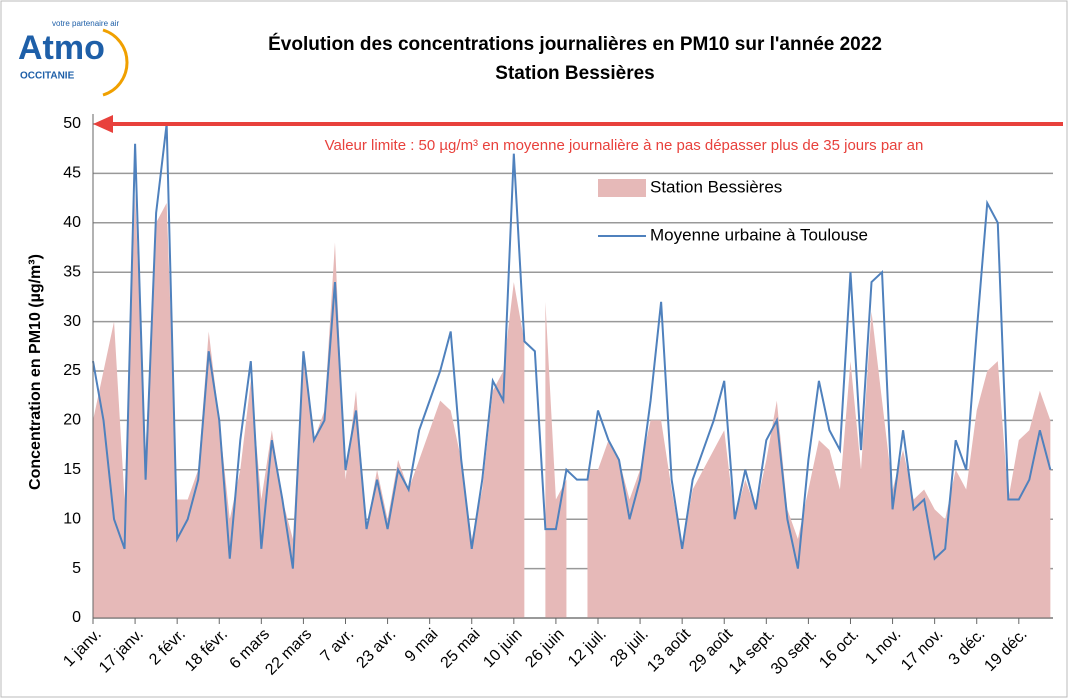  What do you see at coordinates (76, 568) in the screenshot?
I see `y-tick-label: 5` at bounding box center [76, 568].